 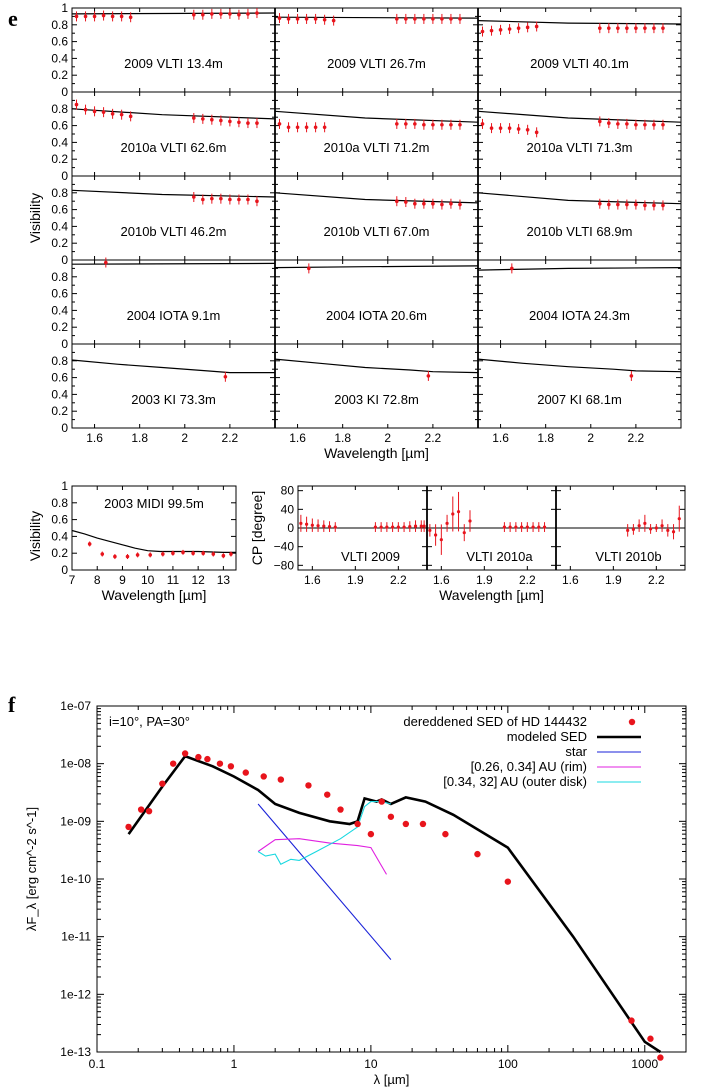 What do you see at coordinates (64, 570) in the screenshot?
I see `midi-y-tick-label: 0` at bounding box center [64, 570].